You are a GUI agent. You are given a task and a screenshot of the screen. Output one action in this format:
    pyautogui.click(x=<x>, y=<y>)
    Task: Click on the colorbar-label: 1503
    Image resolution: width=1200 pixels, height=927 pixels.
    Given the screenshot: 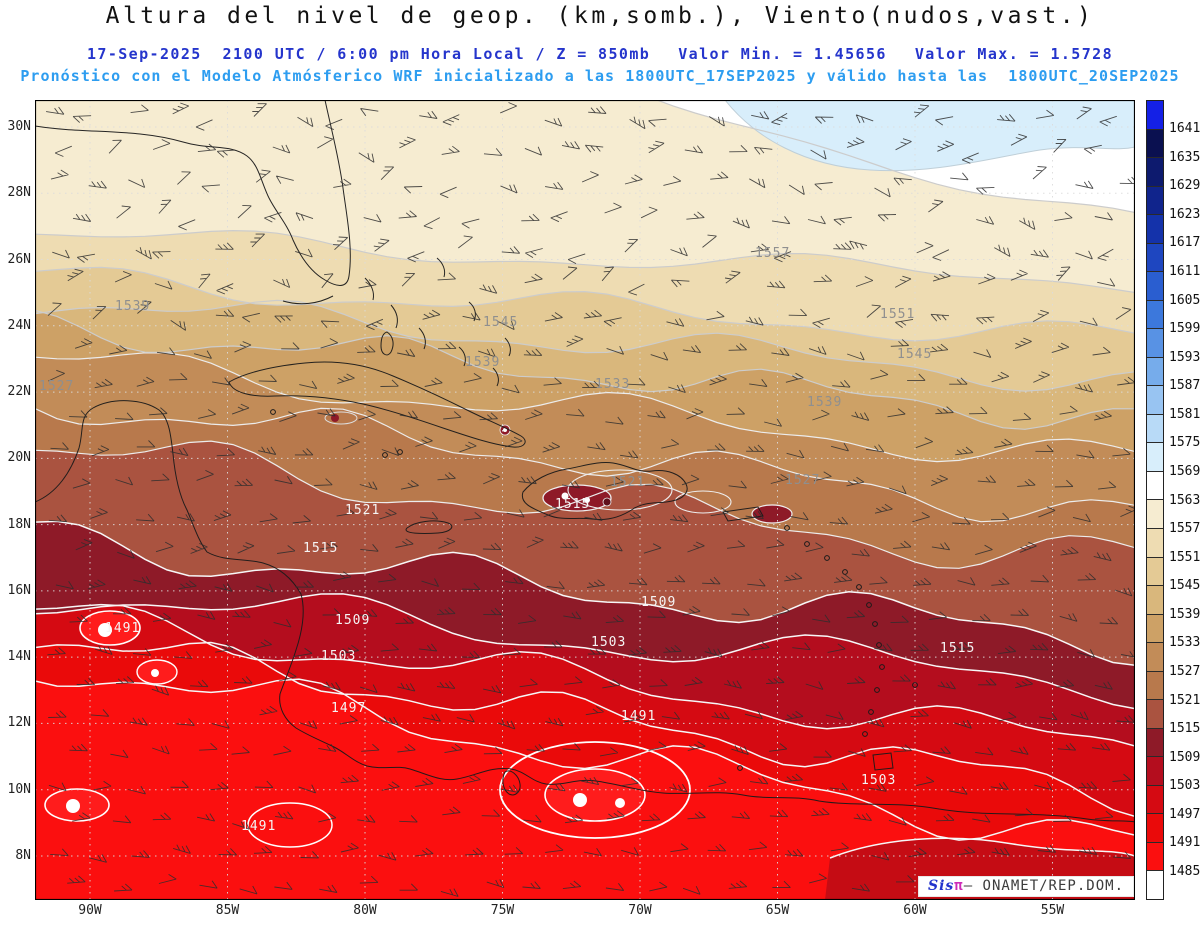 What is the action you would take?
    pyautogui.click(x=1184, y=786)
    